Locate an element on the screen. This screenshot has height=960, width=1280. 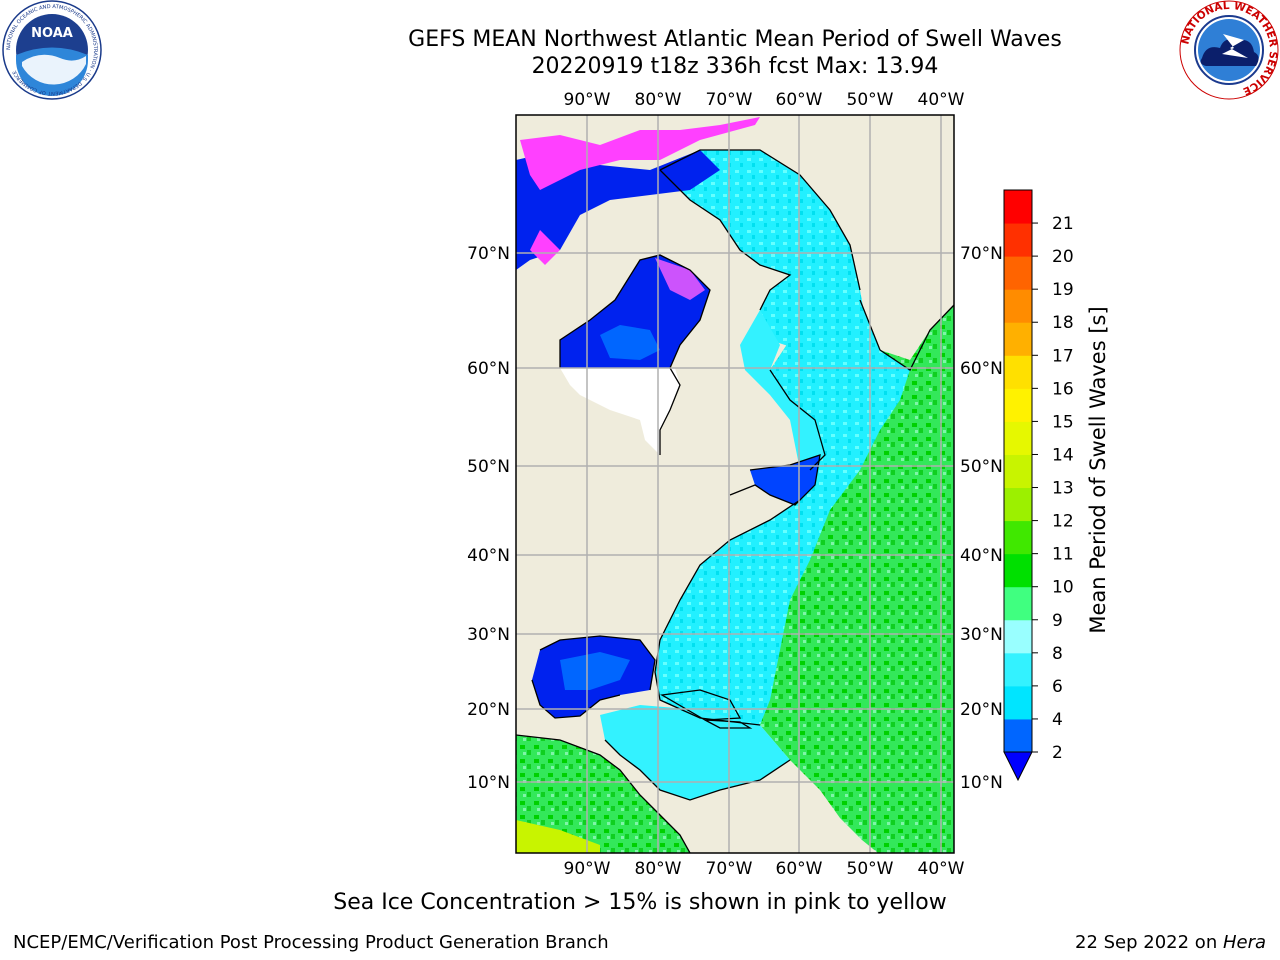
gulf-of-mexico-speckle is located at coordinates (595, 671).